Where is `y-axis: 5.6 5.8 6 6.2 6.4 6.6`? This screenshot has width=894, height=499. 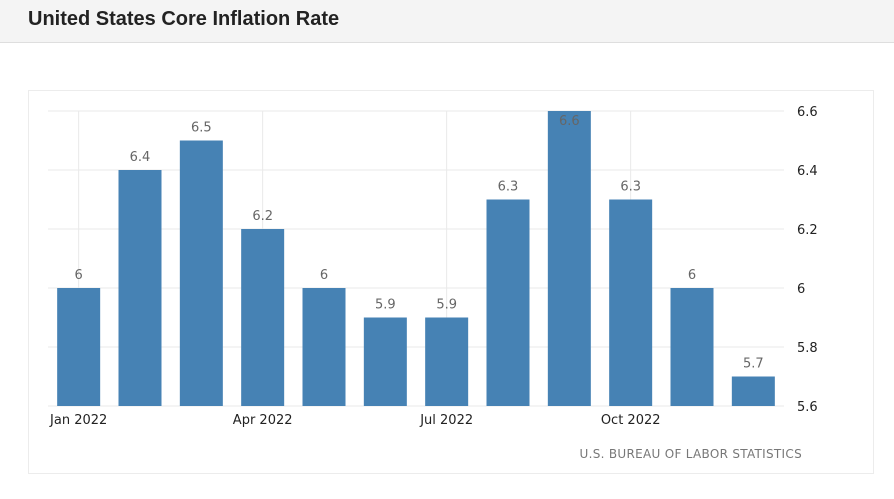
y-axis: 5.6 5.8 6 6.2 6.4 6.6 is located at coordinates (807, 260).